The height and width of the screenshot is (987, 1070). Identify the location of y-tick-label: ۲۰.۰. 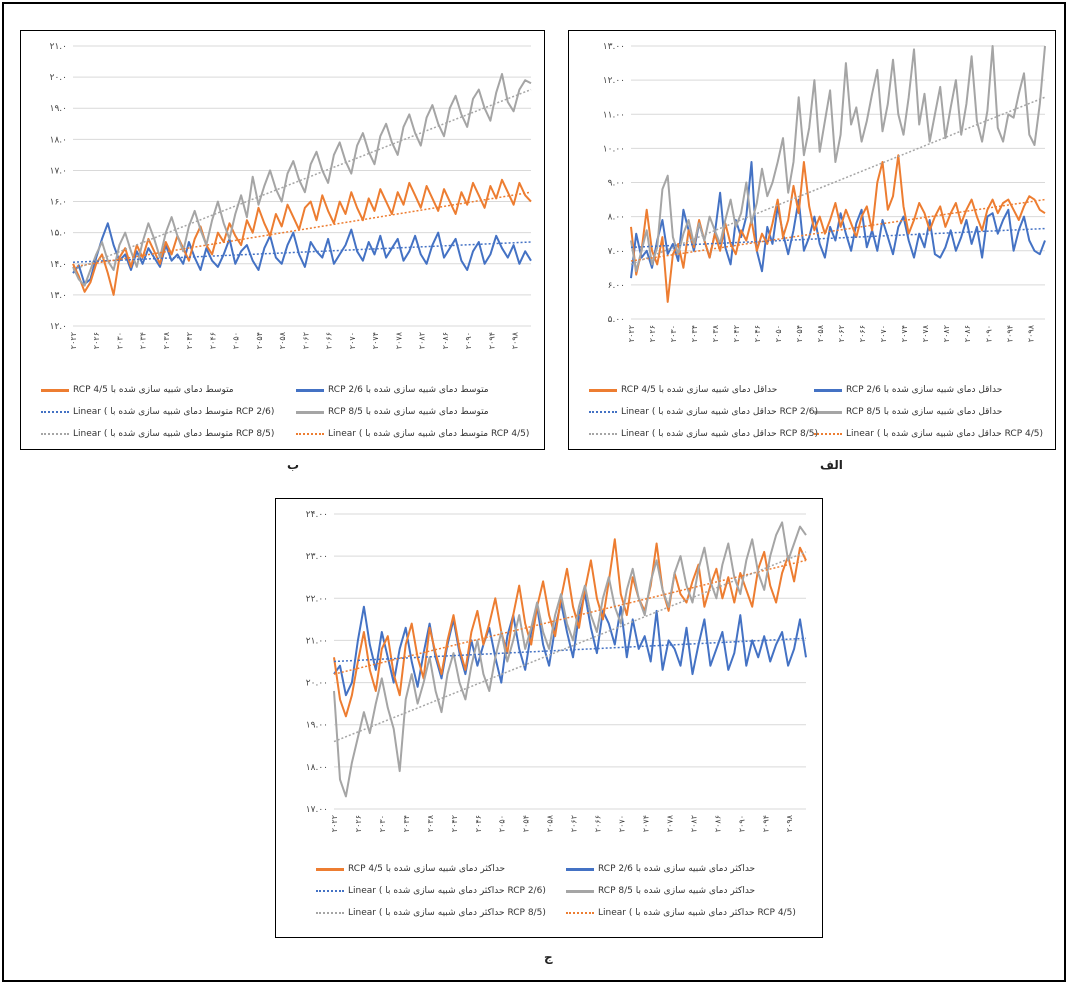
(58, 78).